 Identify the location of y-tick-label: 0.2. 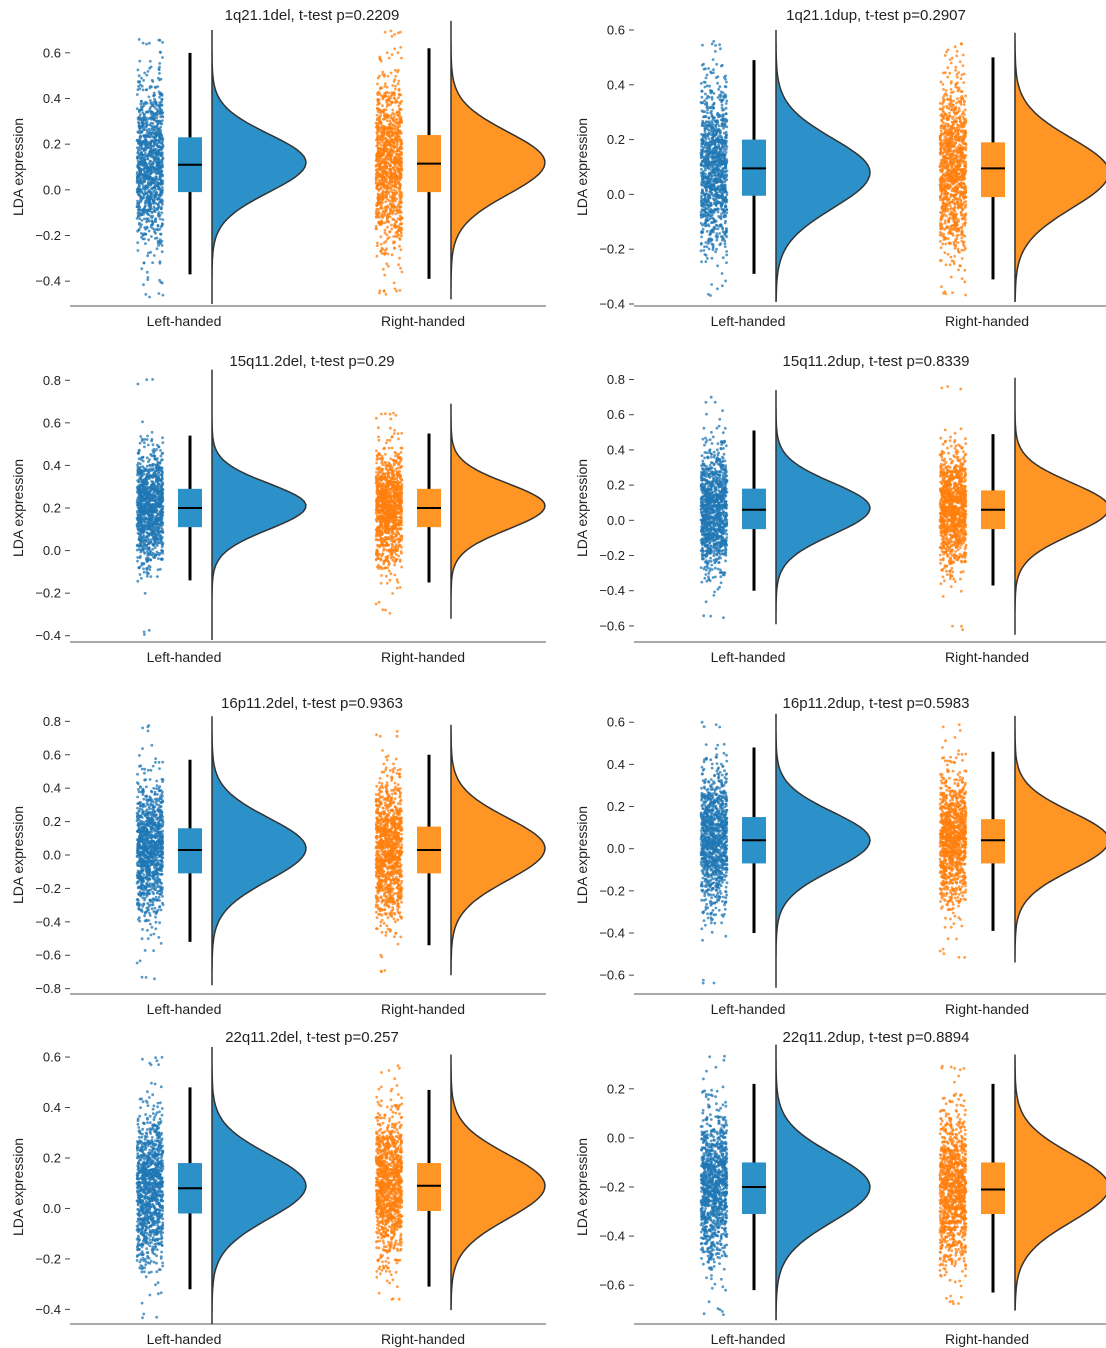
(52, 144).